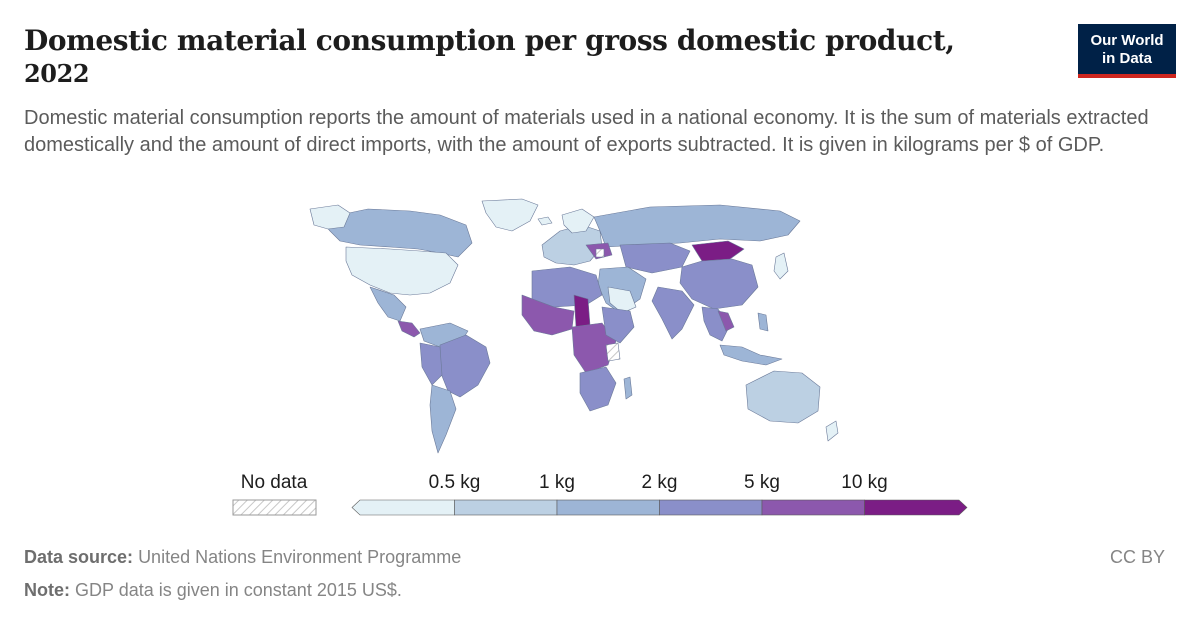 This screenshot has height=628, width=1200. Describe the element at coordinates (431, 364) in the screenshot. I see `region-andes` at that location.